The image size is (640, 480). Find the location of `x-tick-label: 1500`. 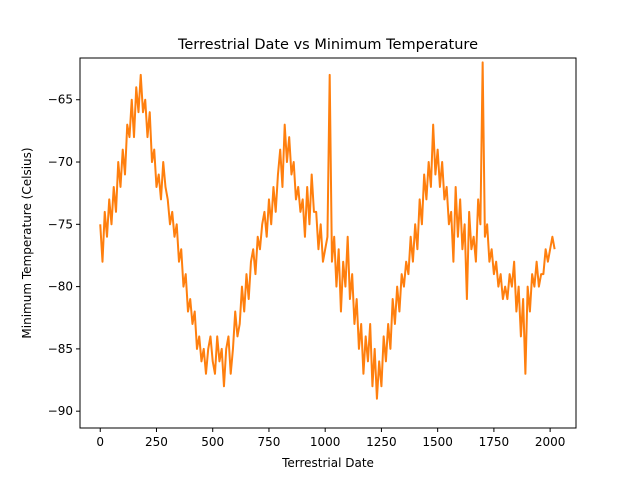

x-tick-label: 1500 is located at coordinates (437, 442).